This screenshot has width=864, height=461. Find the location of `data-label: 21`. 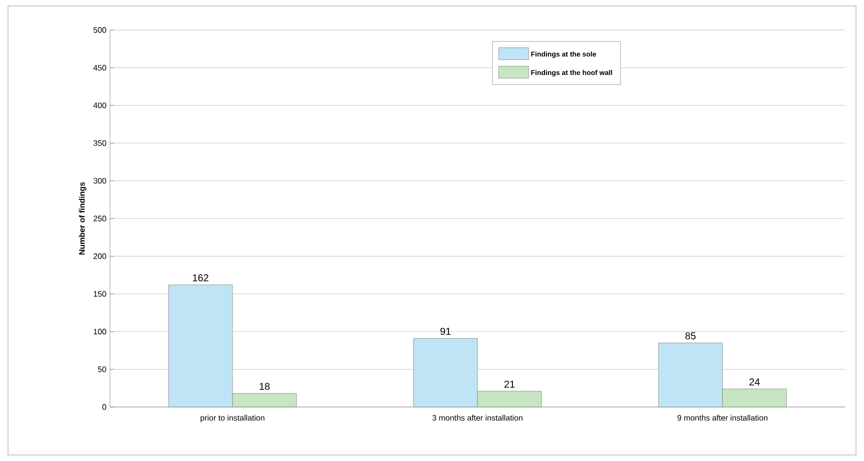

data-label: 21 is located at coordinates (509, 384).